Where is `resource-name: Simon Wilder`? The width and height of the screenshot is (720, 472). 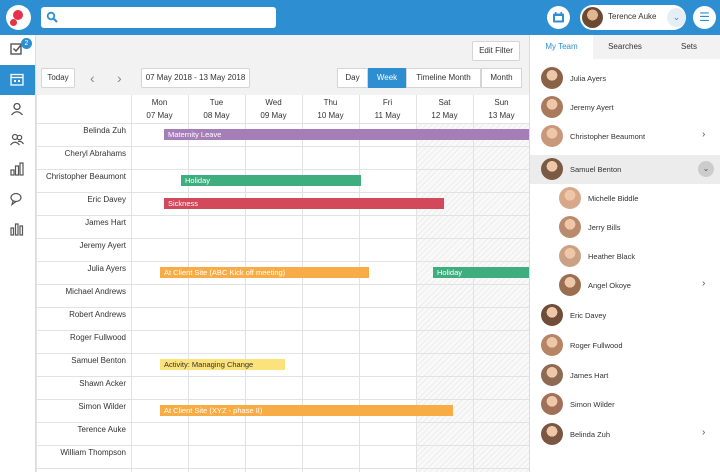
resource-name: Simon Wilder is located at coordinates (102, 406).